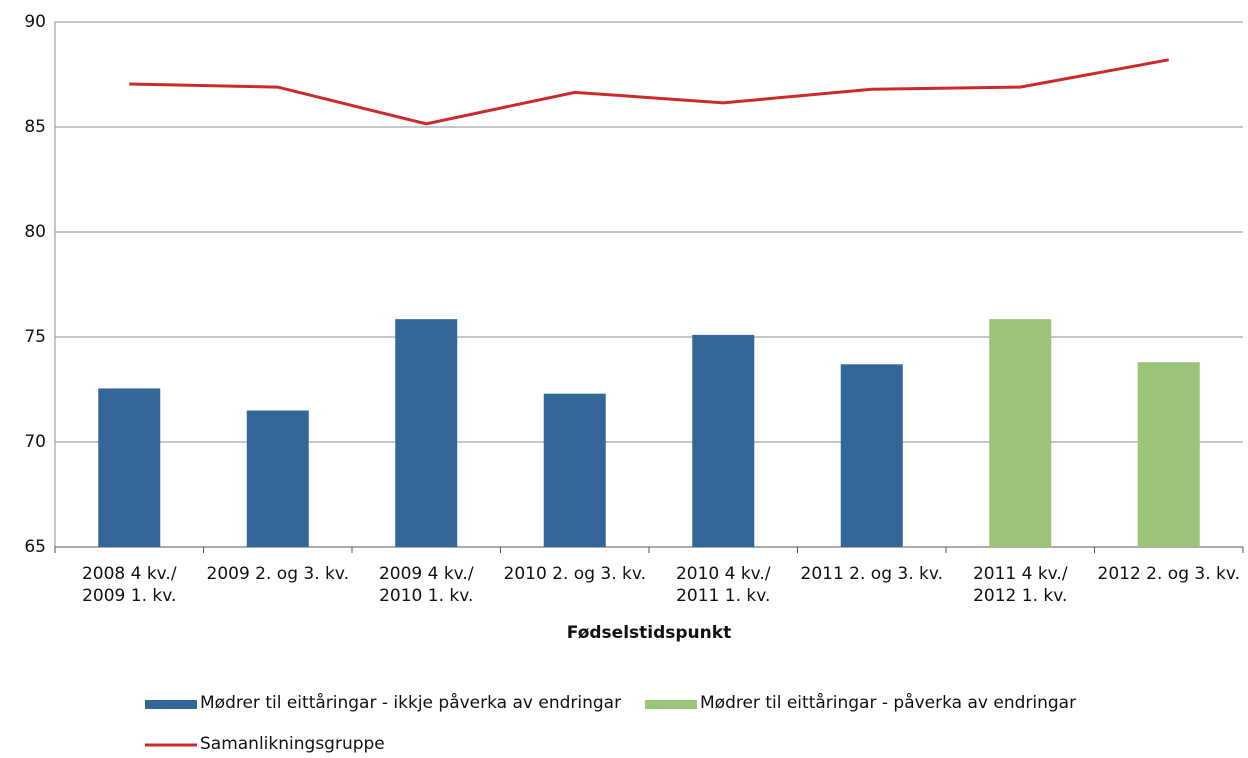 The image size is (1248, 758). Describe the element at coordinates (649, 633) in the screenshot. I see `x-axis-label: Fødselstidspunkt` at that location.